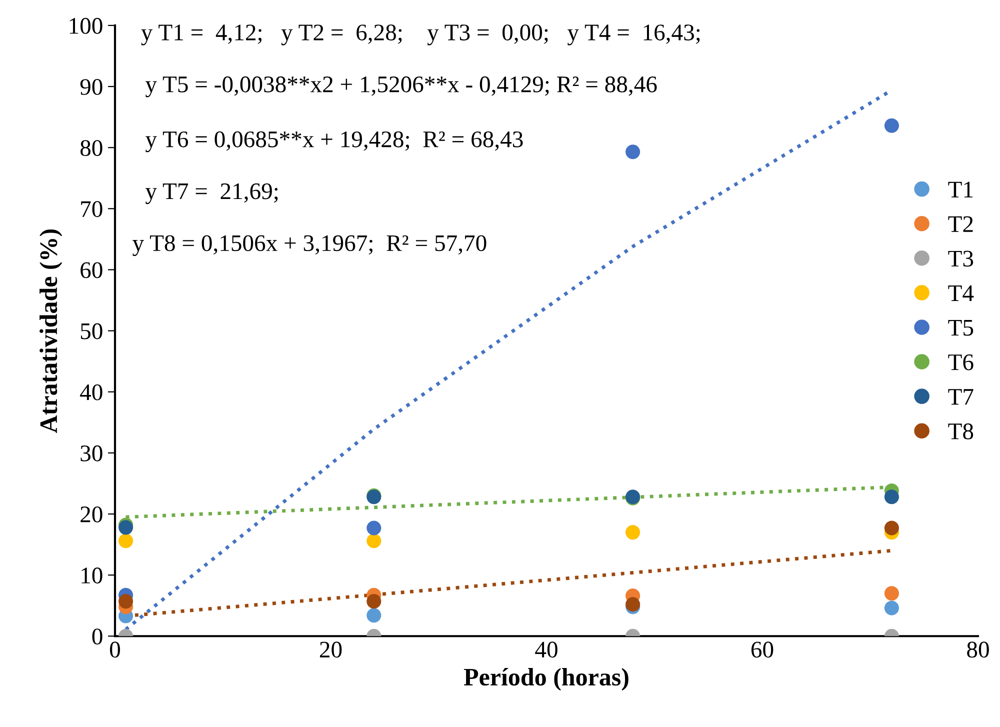 The width and height of the screenshot is (1000, 727). Describe the element at coordinates (86, 26) in the screenshot. I see `y-tick-label: 100` at that location.